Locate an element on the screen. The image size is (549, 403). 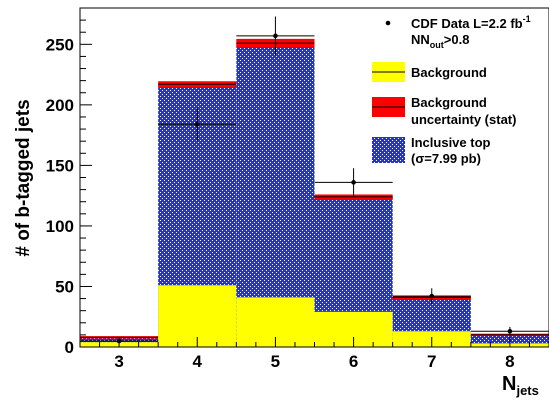
y-tick-label: 50 is located at coordinates (64, 286).